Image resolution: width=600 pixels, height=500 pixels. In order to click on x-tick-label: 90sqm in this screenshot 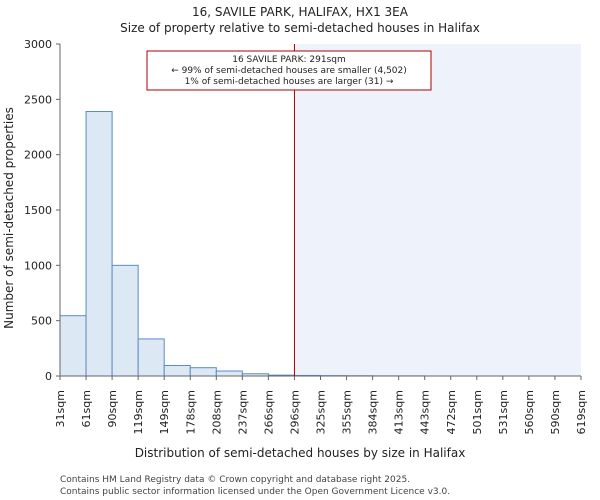, I will do `click(112, 408)`.